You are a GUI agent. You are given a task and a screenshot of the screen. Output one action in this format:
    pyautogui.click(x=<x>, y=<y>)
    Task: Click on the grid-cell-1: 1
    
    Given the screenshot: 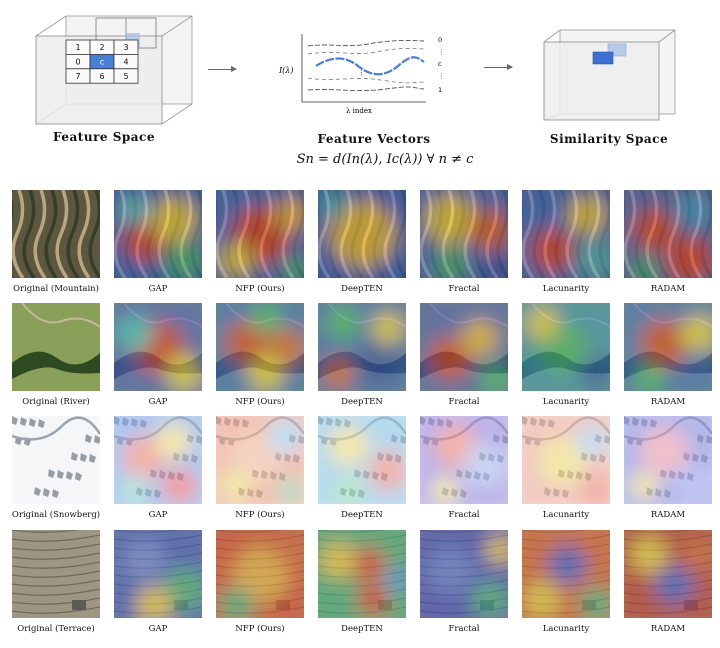 What is the action you would take?
    pyautogui.click(x=77, y=47)
    